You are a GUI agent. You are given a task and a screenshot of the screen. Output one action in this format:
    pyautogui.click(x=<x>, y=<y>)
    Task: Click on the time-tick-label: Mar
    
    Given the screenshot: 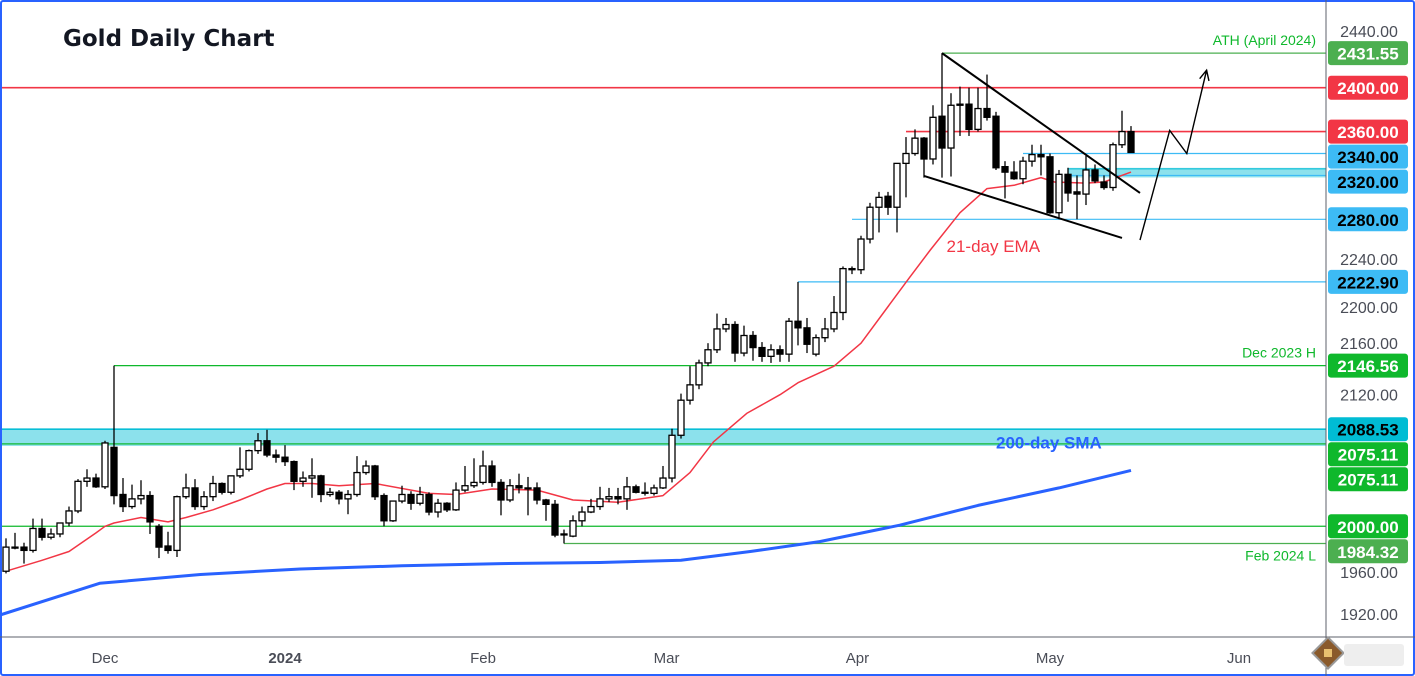 What is the action you would take?
    pyautogui.click(x=667, y=658)
    